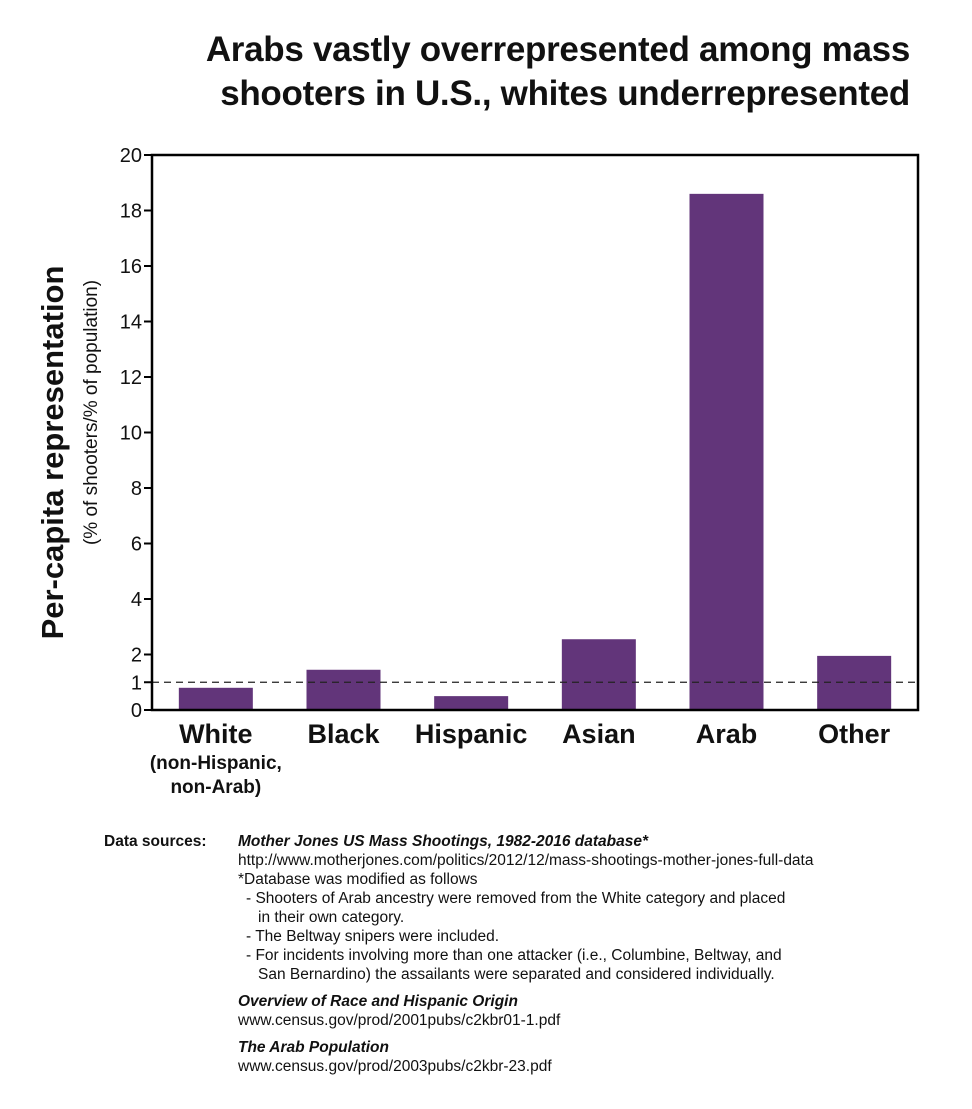 Image resolution: width=972 pixels, height=1109 pixels. What do you see at coordinates (131, 212) in the screenshot?
I see `y-tick-label-18: 18` at bounding box center [131, 212].